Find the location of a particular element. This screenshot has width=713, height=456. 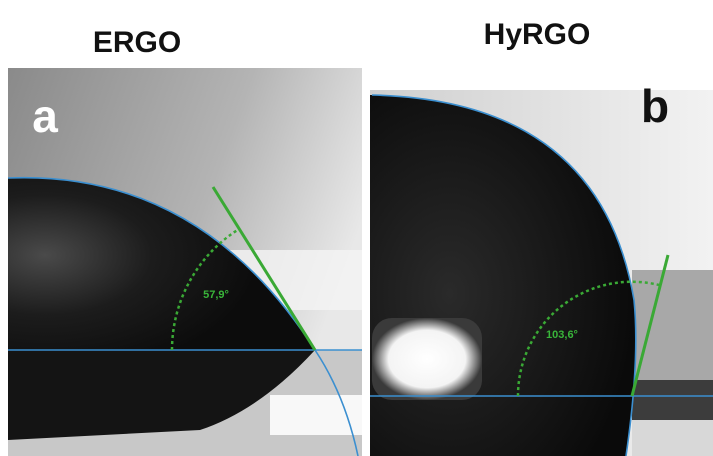

panel-title: HyRGO is located at coordinates (537, 34).